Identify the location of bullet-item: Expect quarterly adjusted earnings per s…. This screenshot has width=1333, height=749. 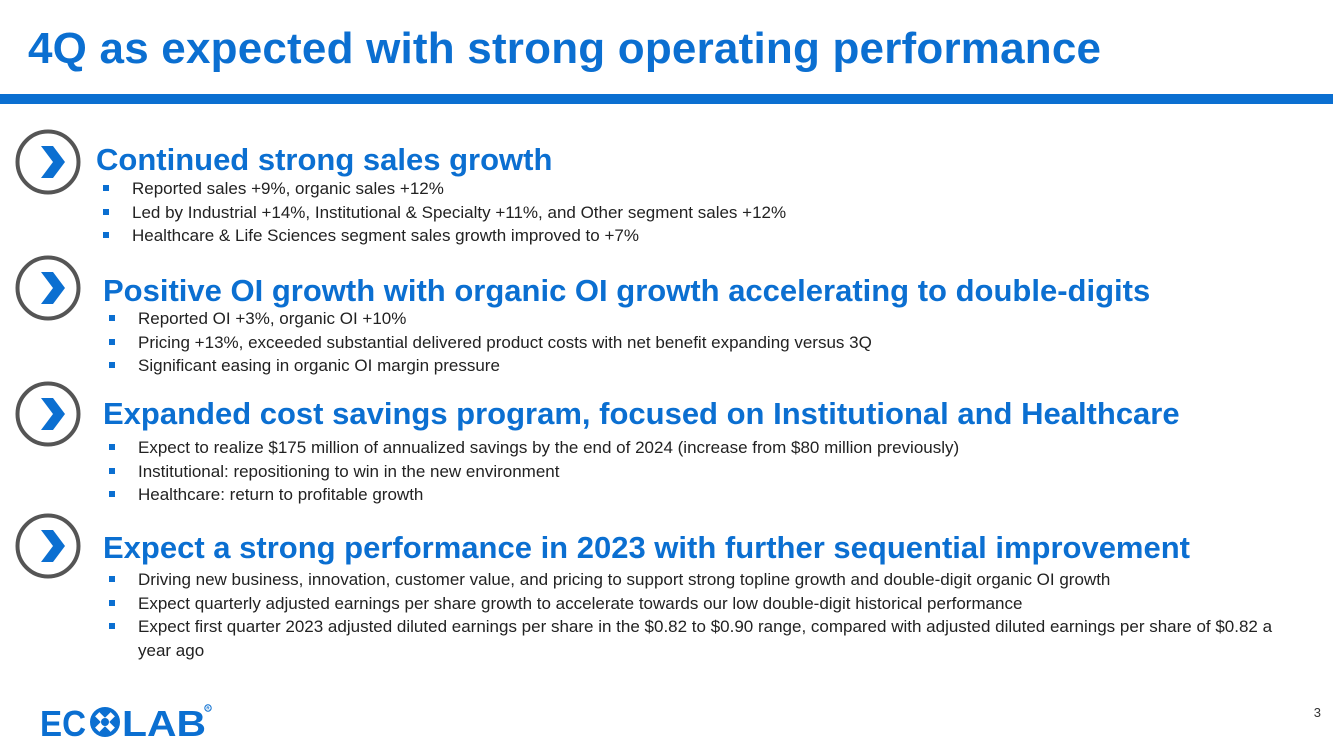
(708, 604).